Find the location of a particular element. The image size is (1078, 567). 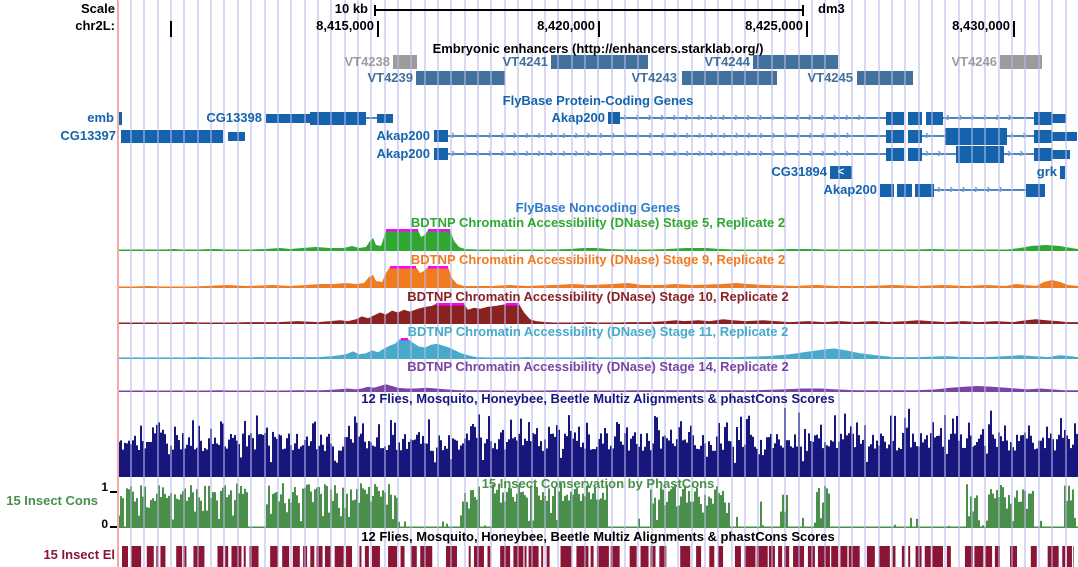

phastcons-left-label: 15 Insect Cons is located at coordinates (52, 500).